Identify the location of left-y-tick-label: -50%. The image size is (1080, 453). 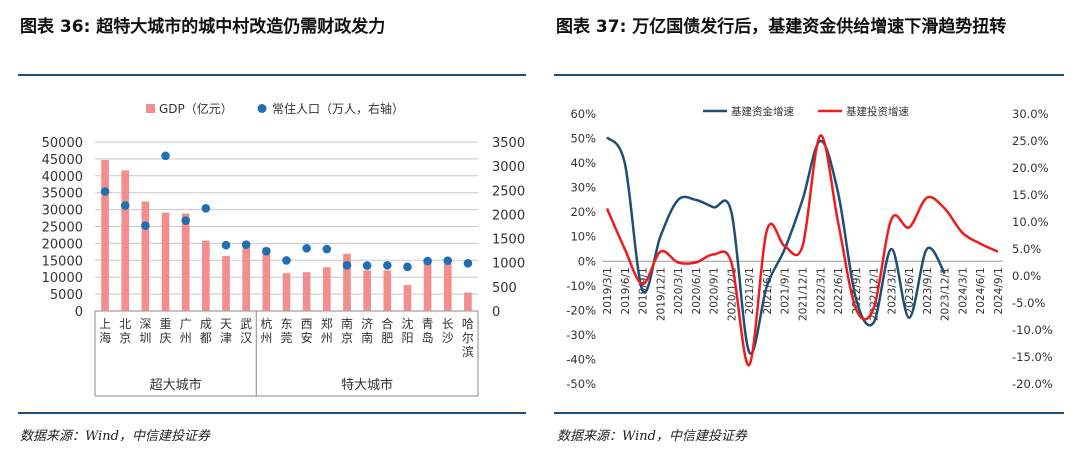
(581, 384).